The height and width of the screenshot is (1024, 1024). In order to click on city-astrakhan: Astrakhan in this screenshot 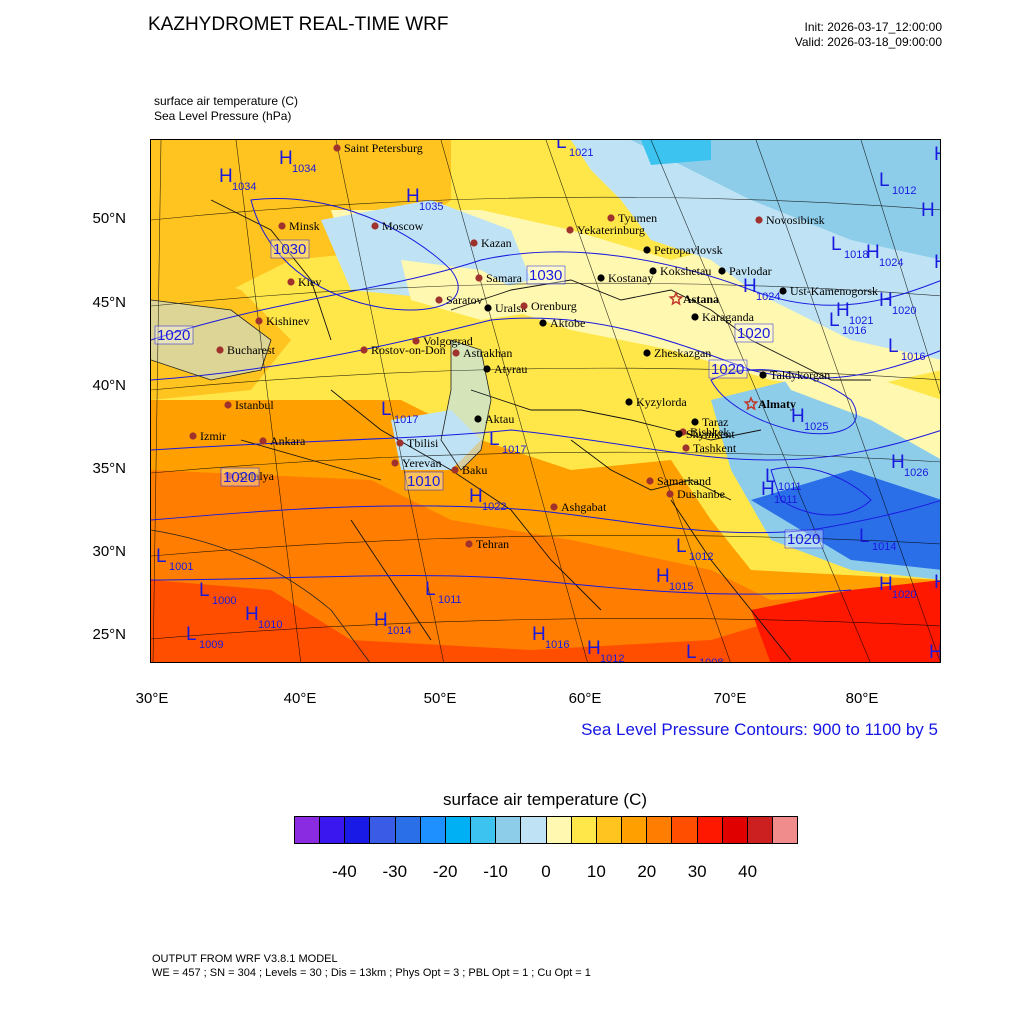, I will do `click(482, 353)`.